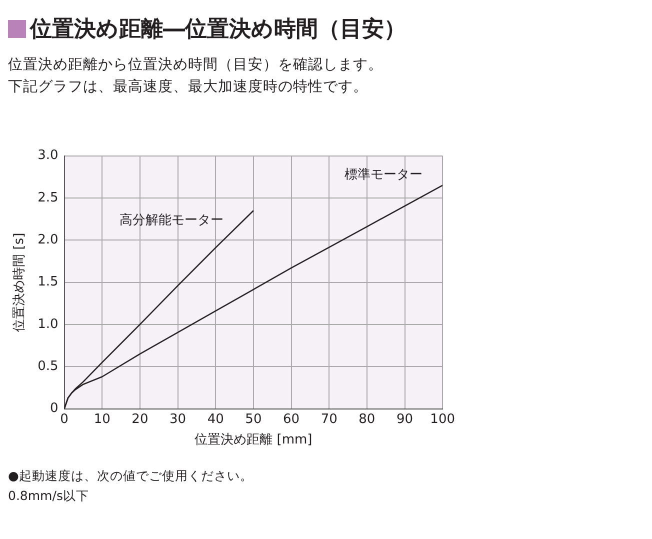  I want to click on x-tick-label: 70, so click(329, 419).